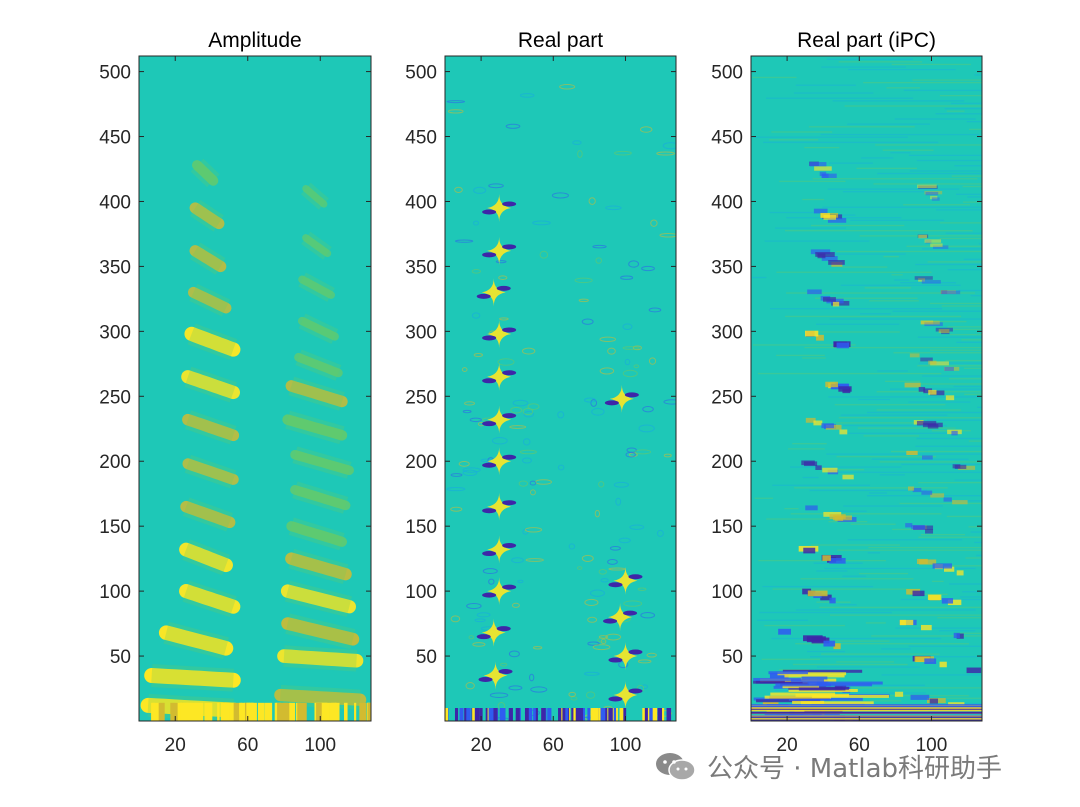 The image size is (1080, 807). I want to click on y-tick-label: 100, so click(421, 592).